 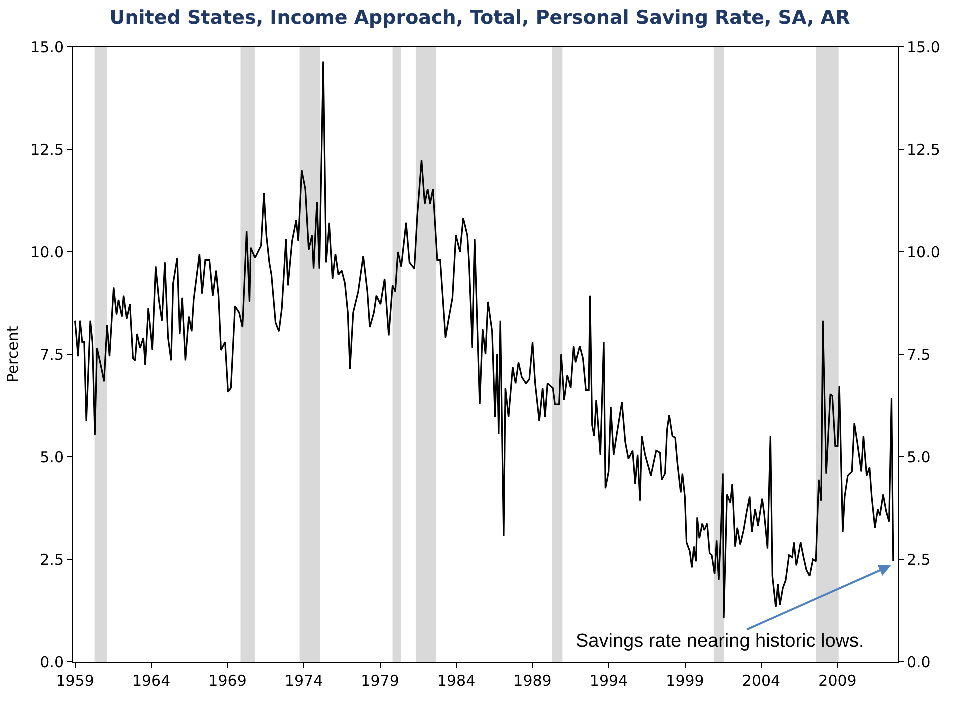 What do you see at coordinates (533, 681) in the screenshot?
I see `x-tick-label: 1989` at bounding box center [533, 681].